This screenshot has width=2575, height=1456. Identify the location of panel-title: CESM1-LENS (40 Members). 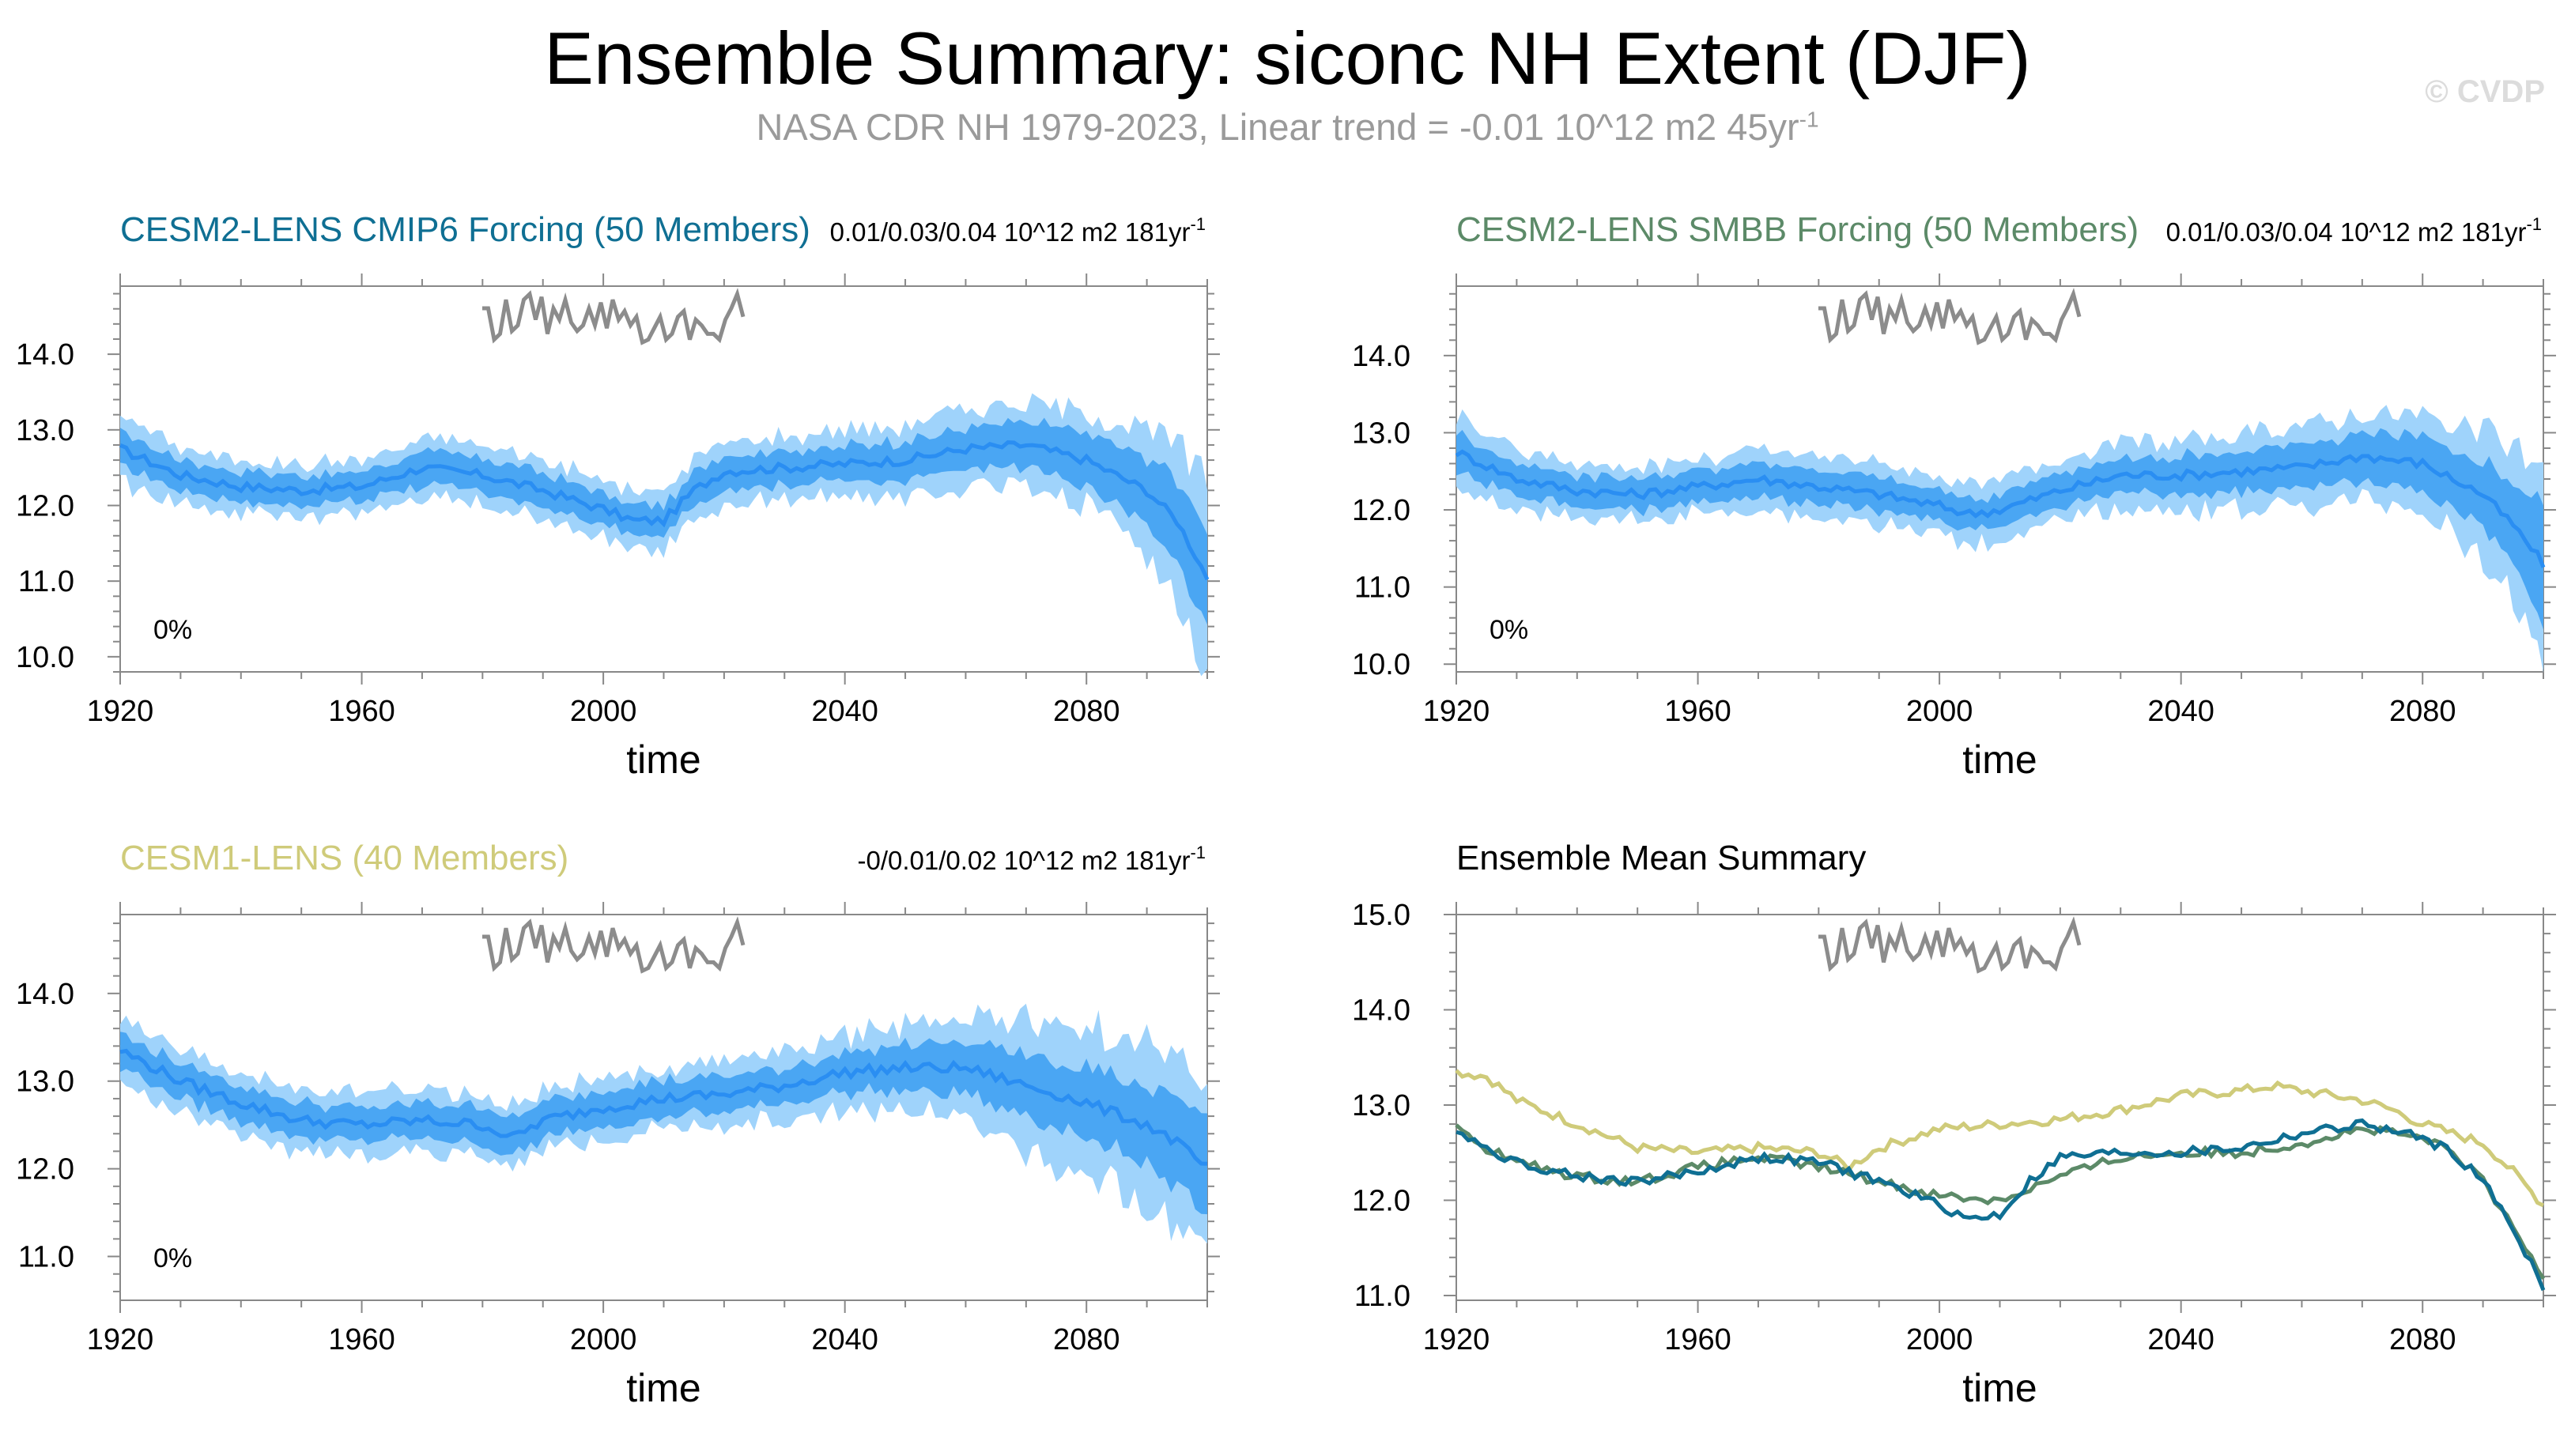
(344, 858).